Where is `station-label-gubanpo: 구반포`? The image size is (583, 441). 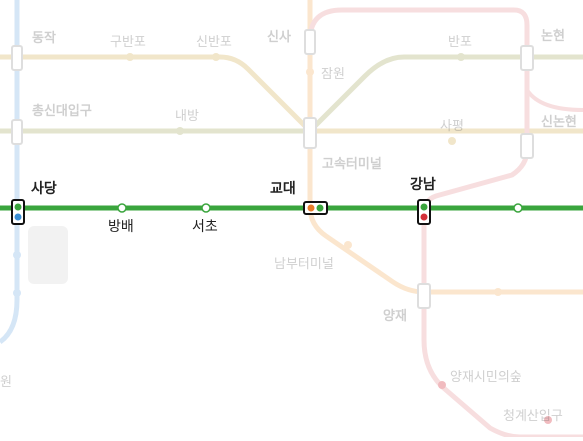 station-label-gubanpo: 구반포 is located at coordinates (128, 42).